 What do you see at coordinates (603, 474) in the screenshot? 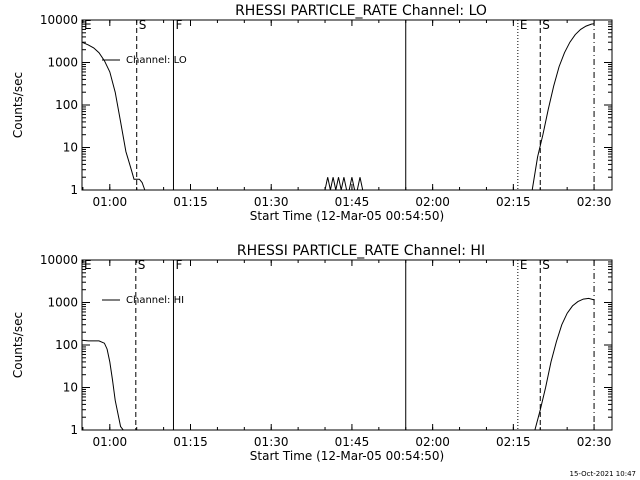
I see `footer-timestamp: 15-Oct-2021 10:47` at bounding box center [603, 474].